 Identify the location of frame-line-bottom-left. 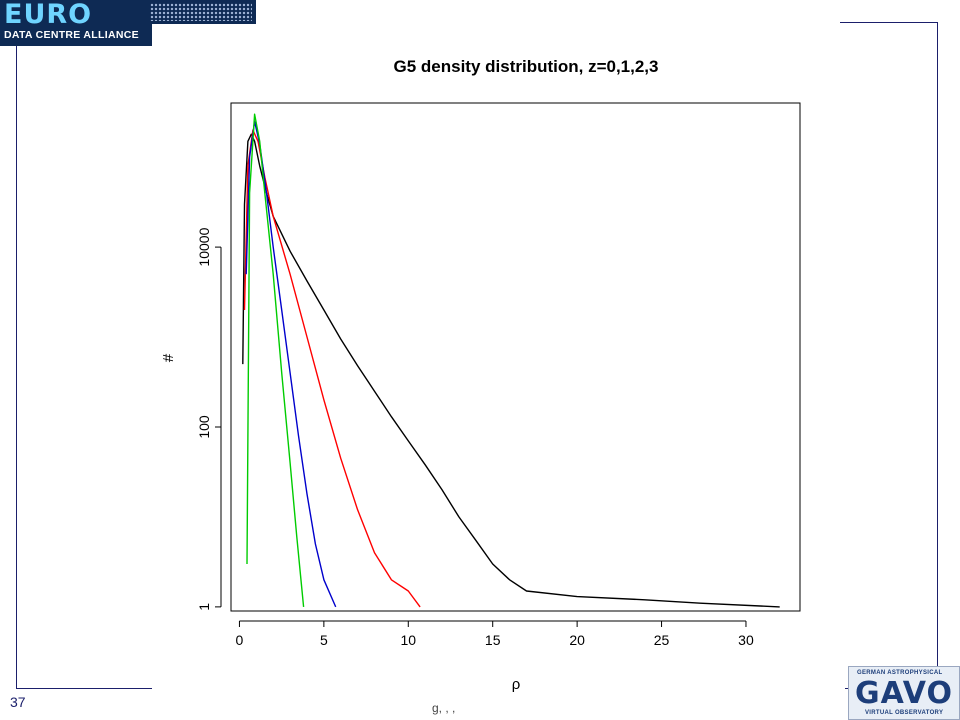
(84, 688).